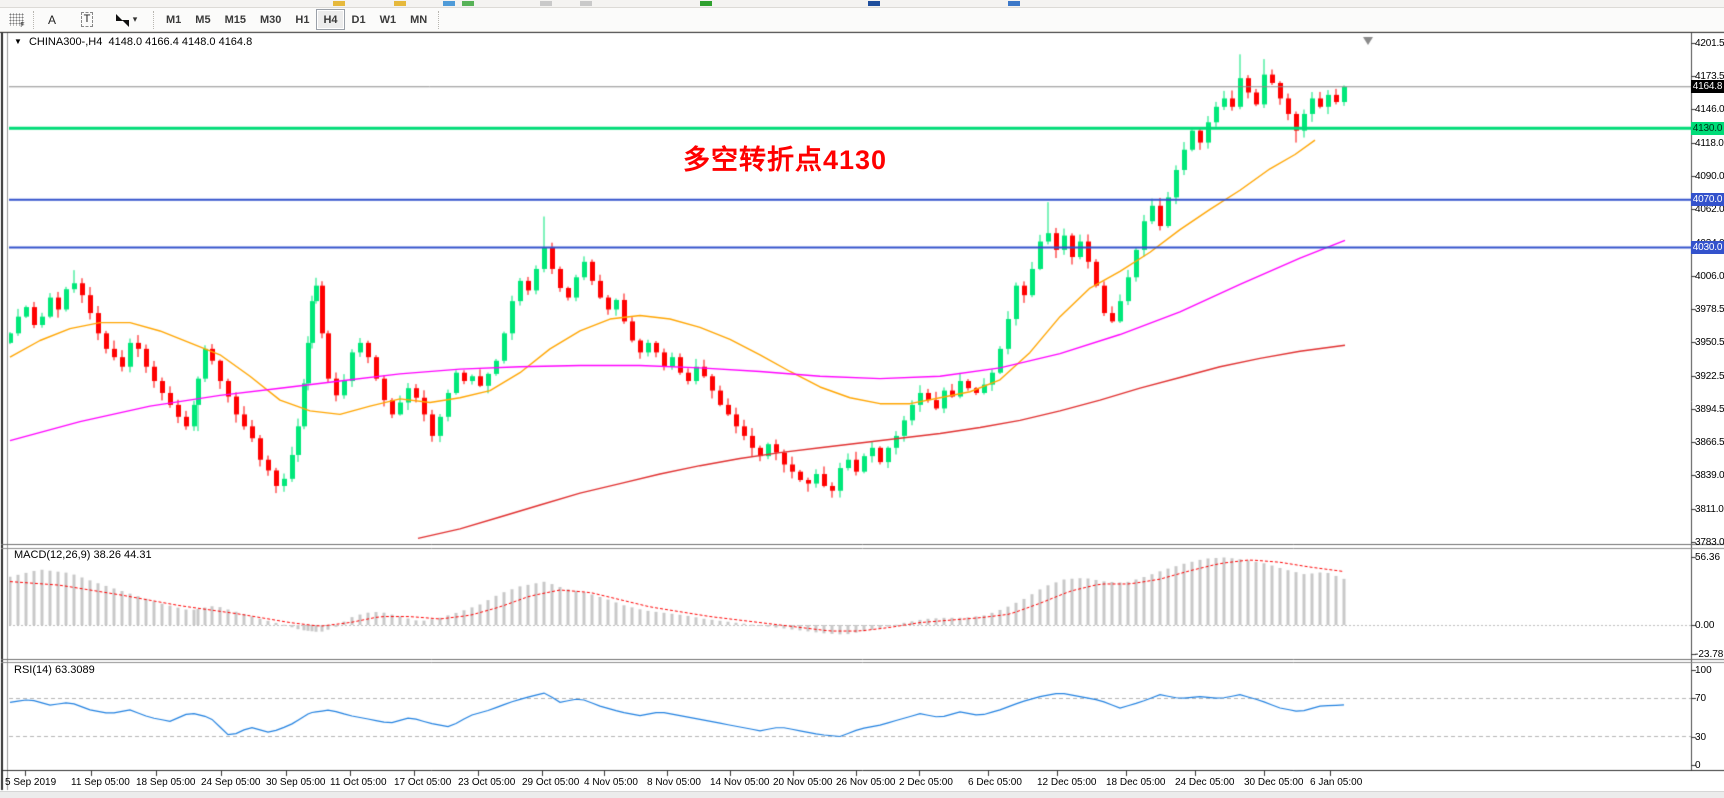 The width and height of the screenshot is (1724, 798). Describe the element at coordinates (235, 19) in the screenshot. I see `timeframe-button-m15: M15` at that location.